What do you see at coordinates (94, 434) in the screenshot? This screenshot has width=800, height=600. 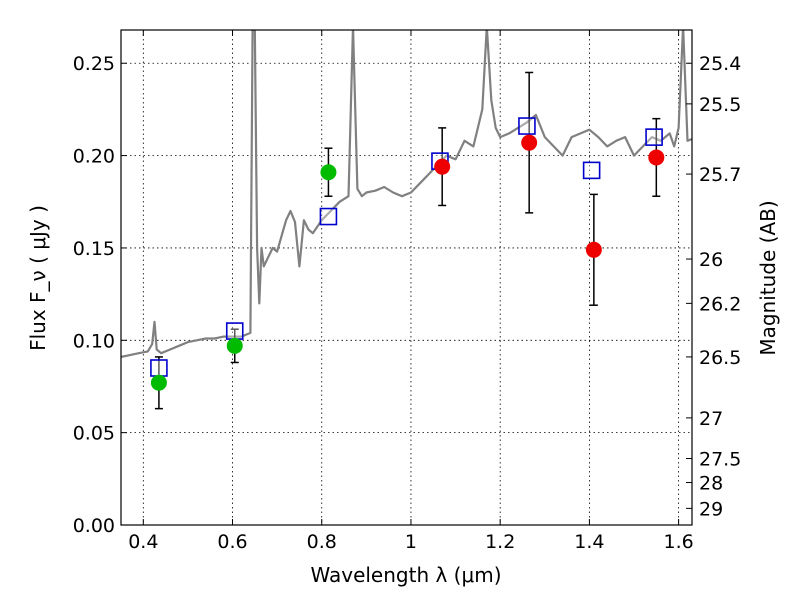 I see `y-tick-label: 0.05` at bounding box center [94, 434].